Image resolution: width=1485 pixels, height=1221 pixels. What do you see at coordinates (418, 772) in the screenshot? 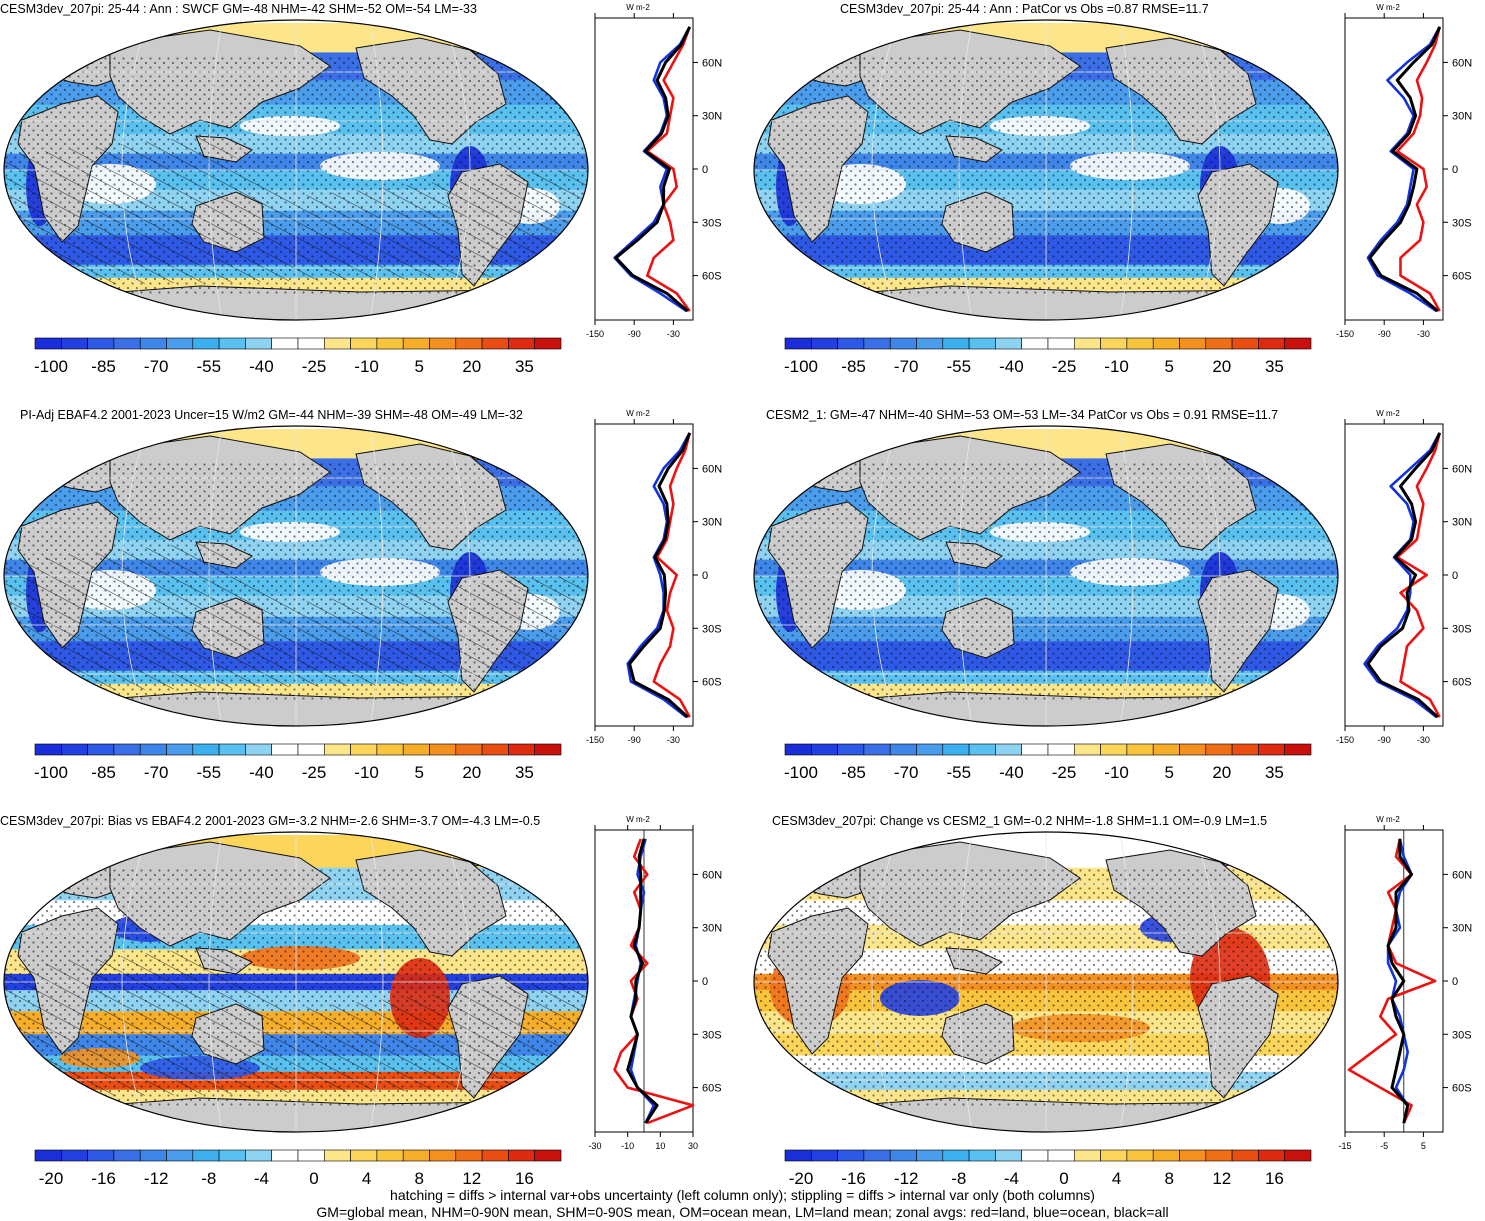
I see `colorbar-label: 5` at bounding box center [418, 772].